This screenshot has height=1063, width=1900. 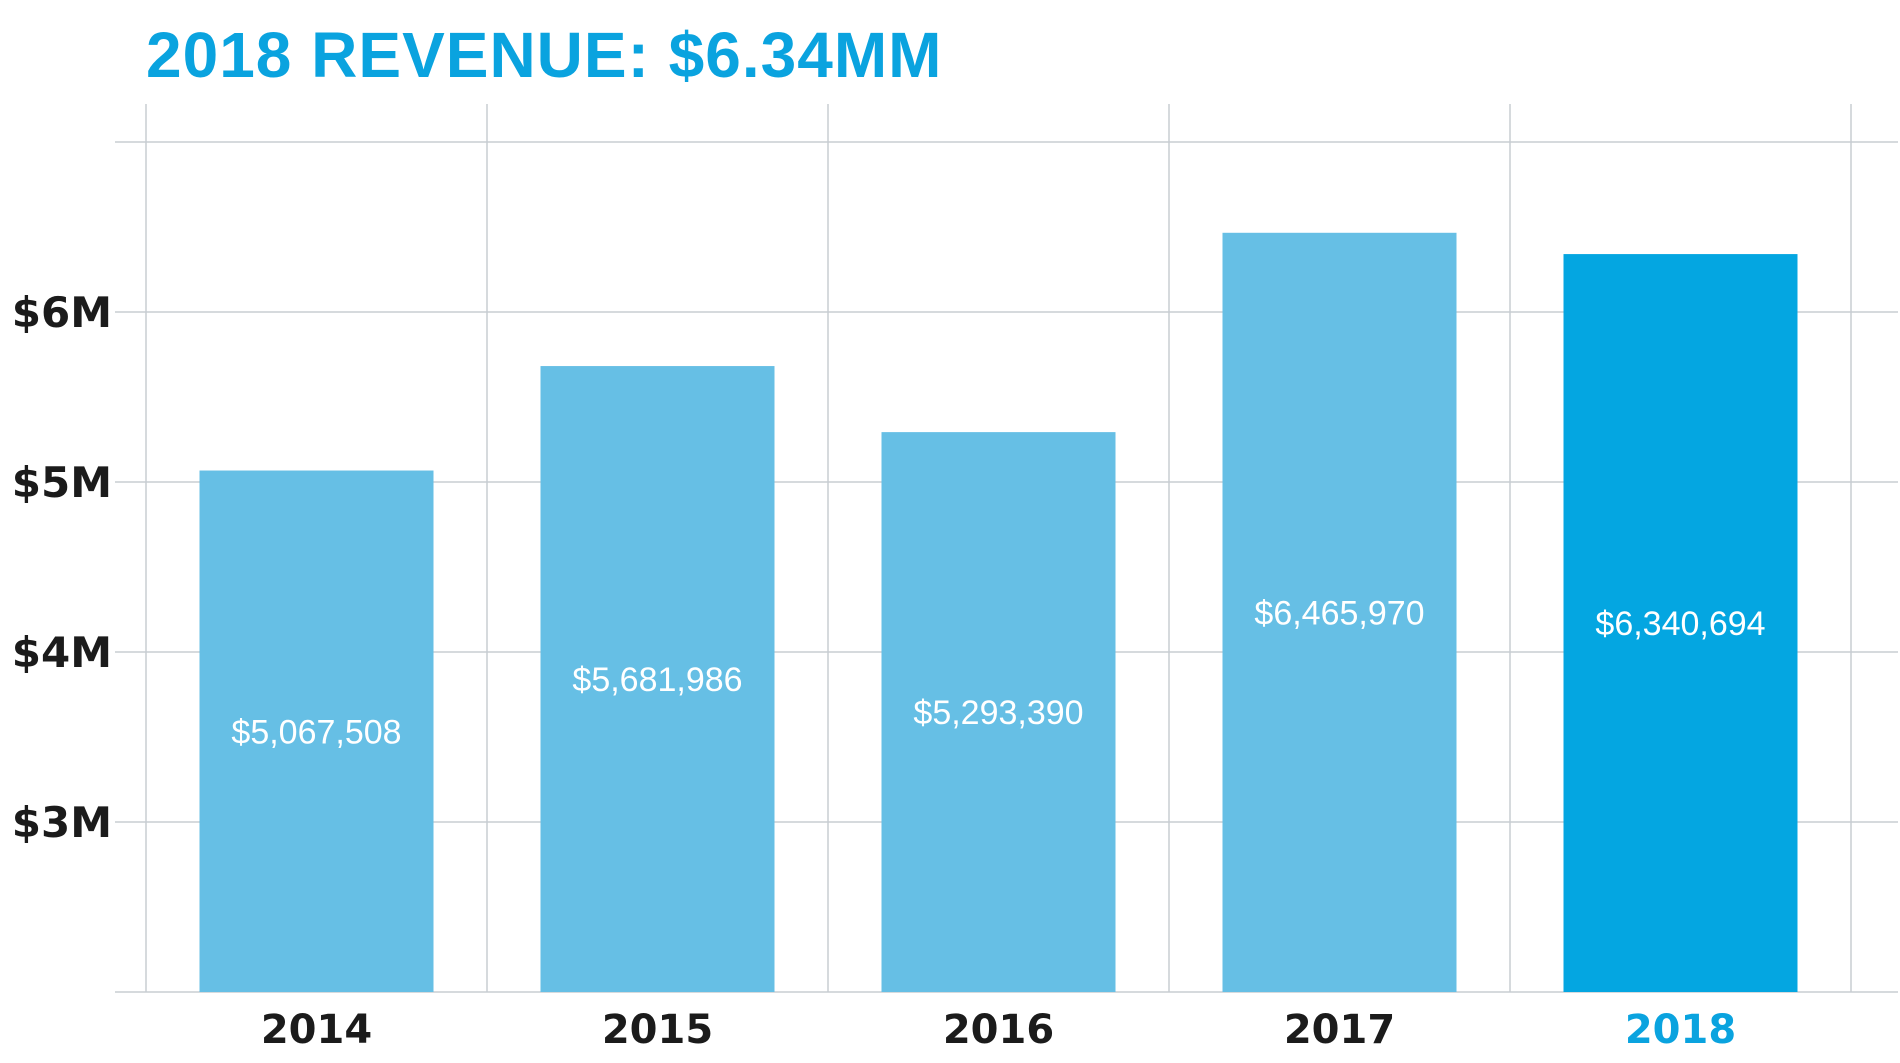 I want to click on bar-value-label-2016: $5,293,390, so click(x=998, y=713).